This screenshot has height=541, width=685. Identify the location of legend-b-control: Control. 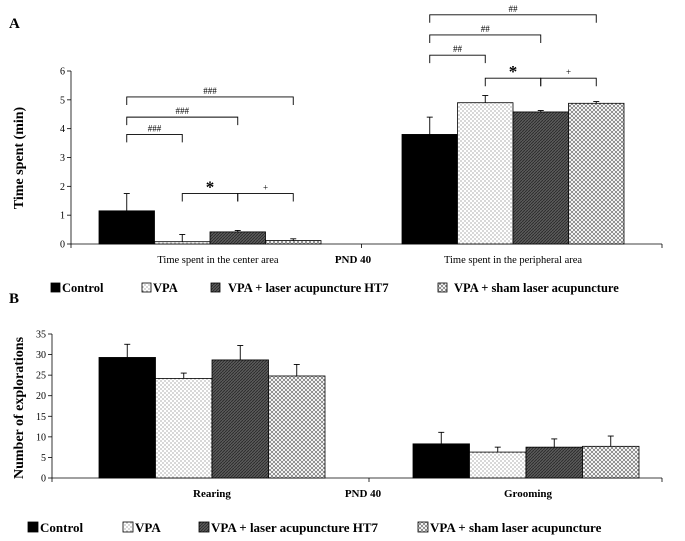
(61, 527).